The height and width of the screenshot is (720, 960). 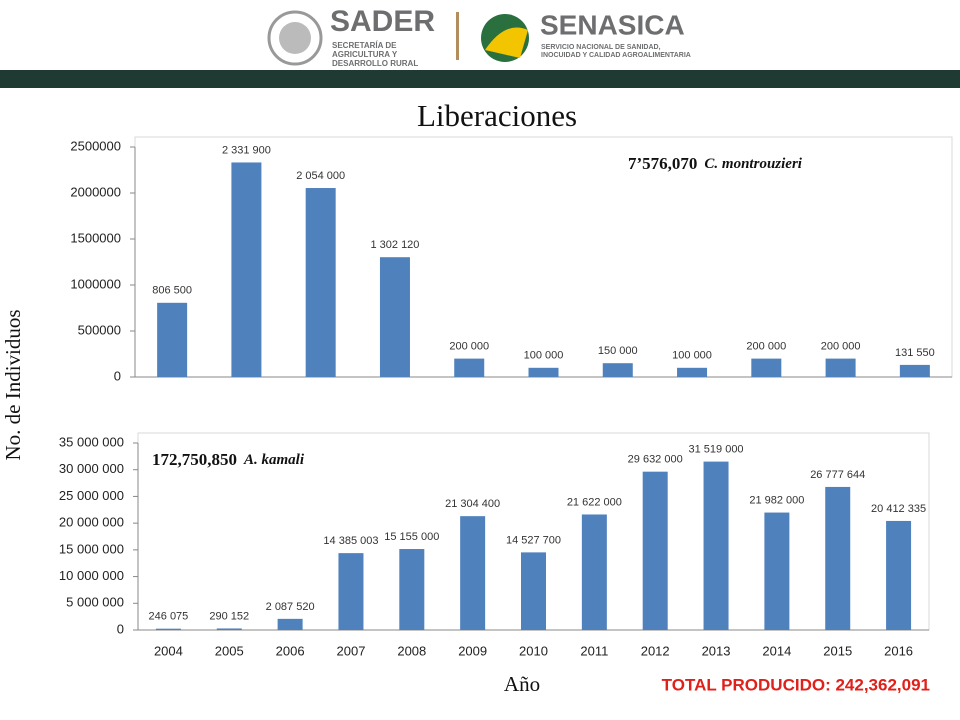 What do you see at coordinates (898, 650) in the screenshot?
I see `x-tick-label: 2016` at bounding box center [898, 650].